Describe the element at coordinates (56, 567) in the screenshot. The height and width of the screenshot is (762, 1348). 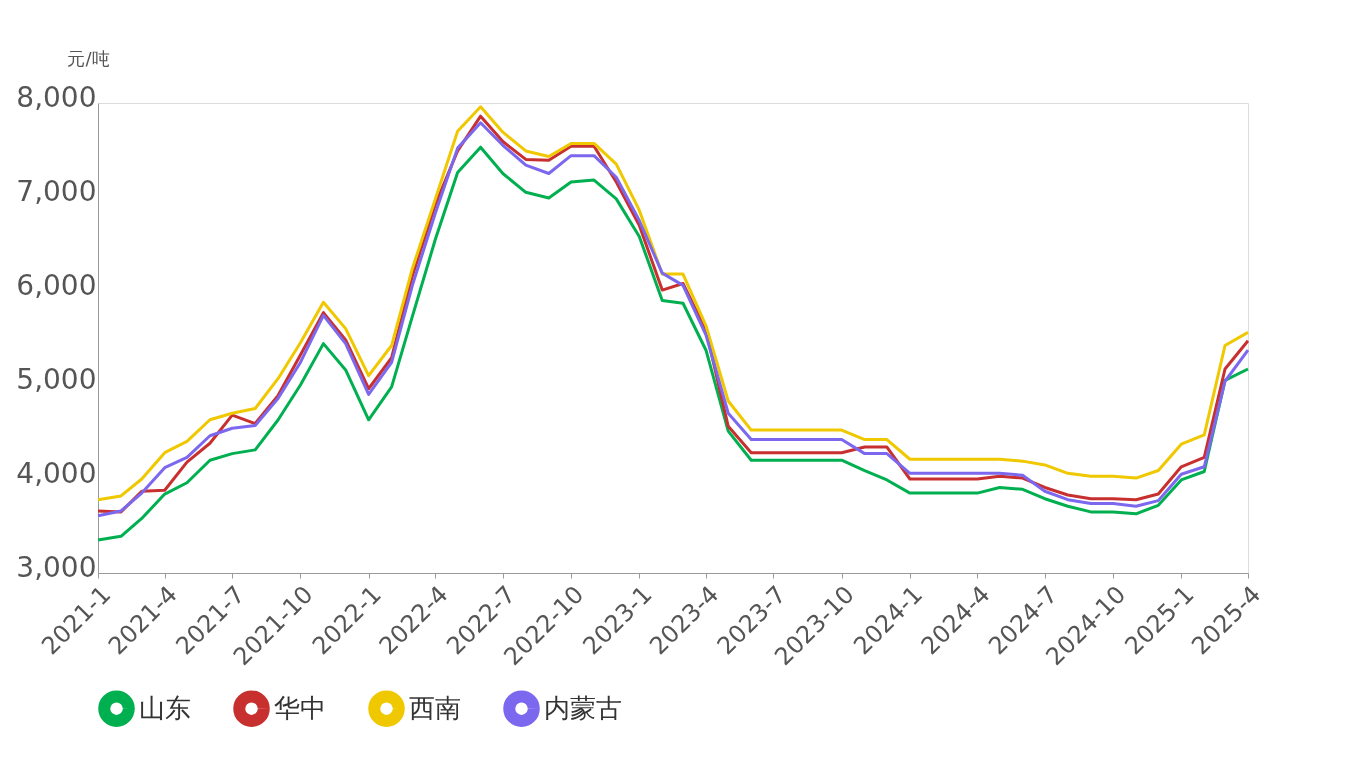
I see `y-tick-label: 3,000` at that location.